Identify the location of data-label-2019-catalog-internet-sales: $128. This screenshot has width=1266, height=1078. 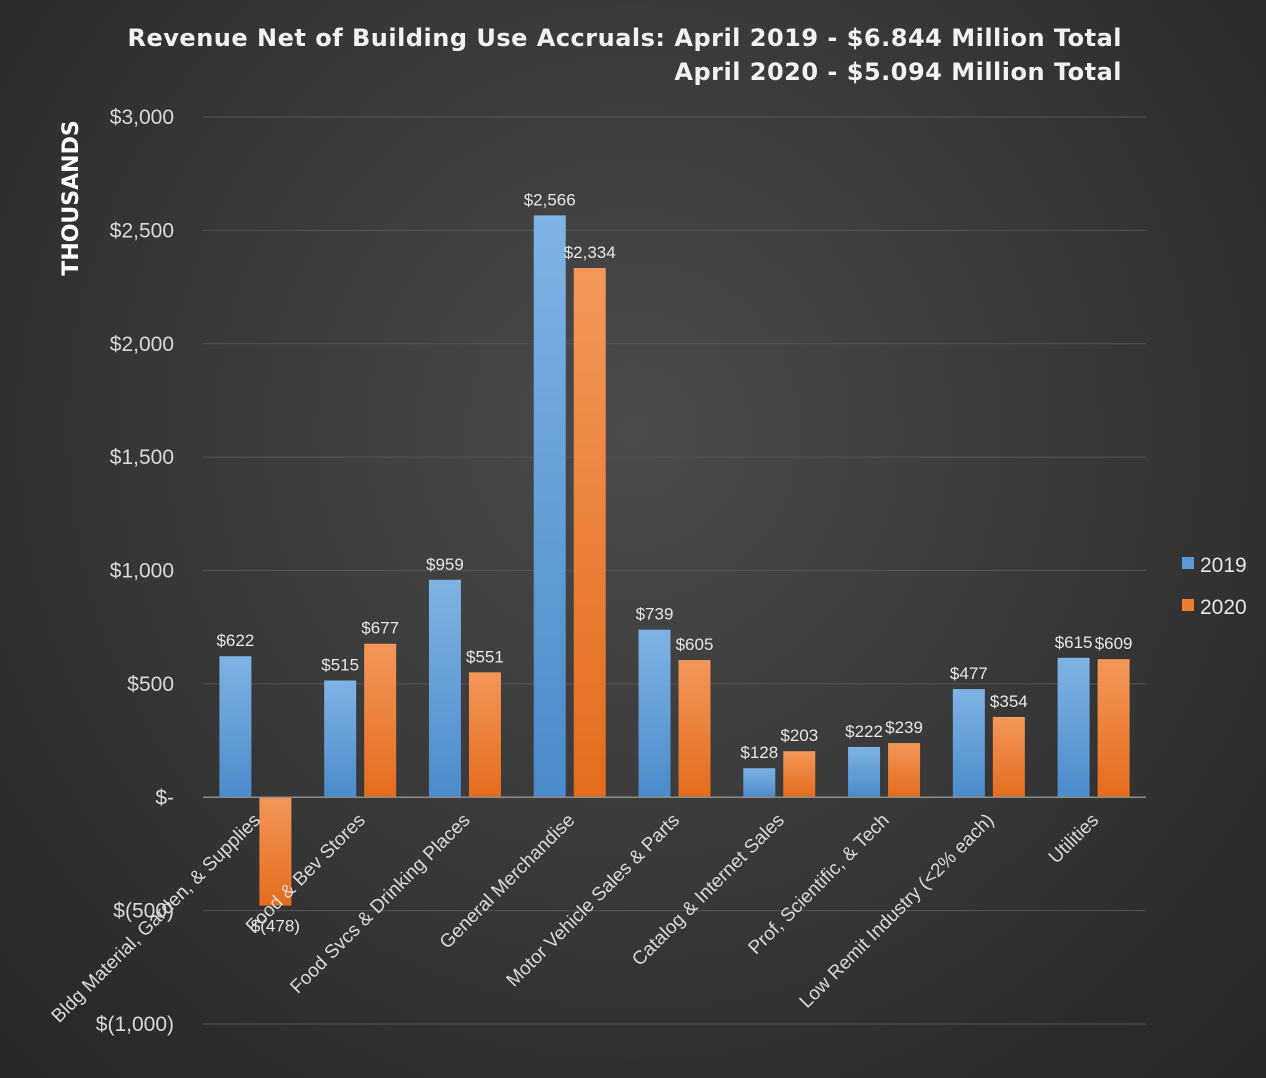
(759, 752).